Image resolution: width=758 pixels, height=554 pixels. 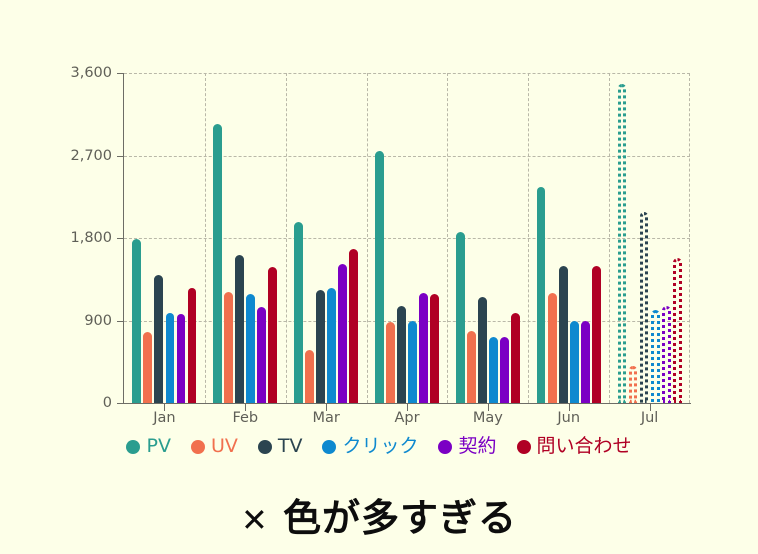 What do you see at coordinates (569, 418) in the screenshot?
I see `x-axis-tick-label: Jun` at bounding box center [569, 418].